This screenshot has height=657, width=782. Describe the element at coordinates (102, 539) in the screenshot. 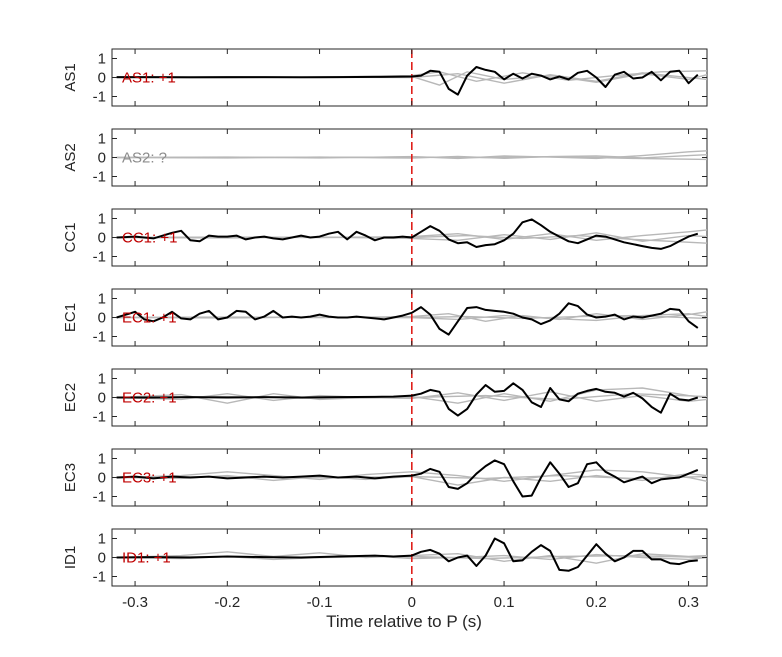

I see `y-tick-label-id1: 1` at that location.